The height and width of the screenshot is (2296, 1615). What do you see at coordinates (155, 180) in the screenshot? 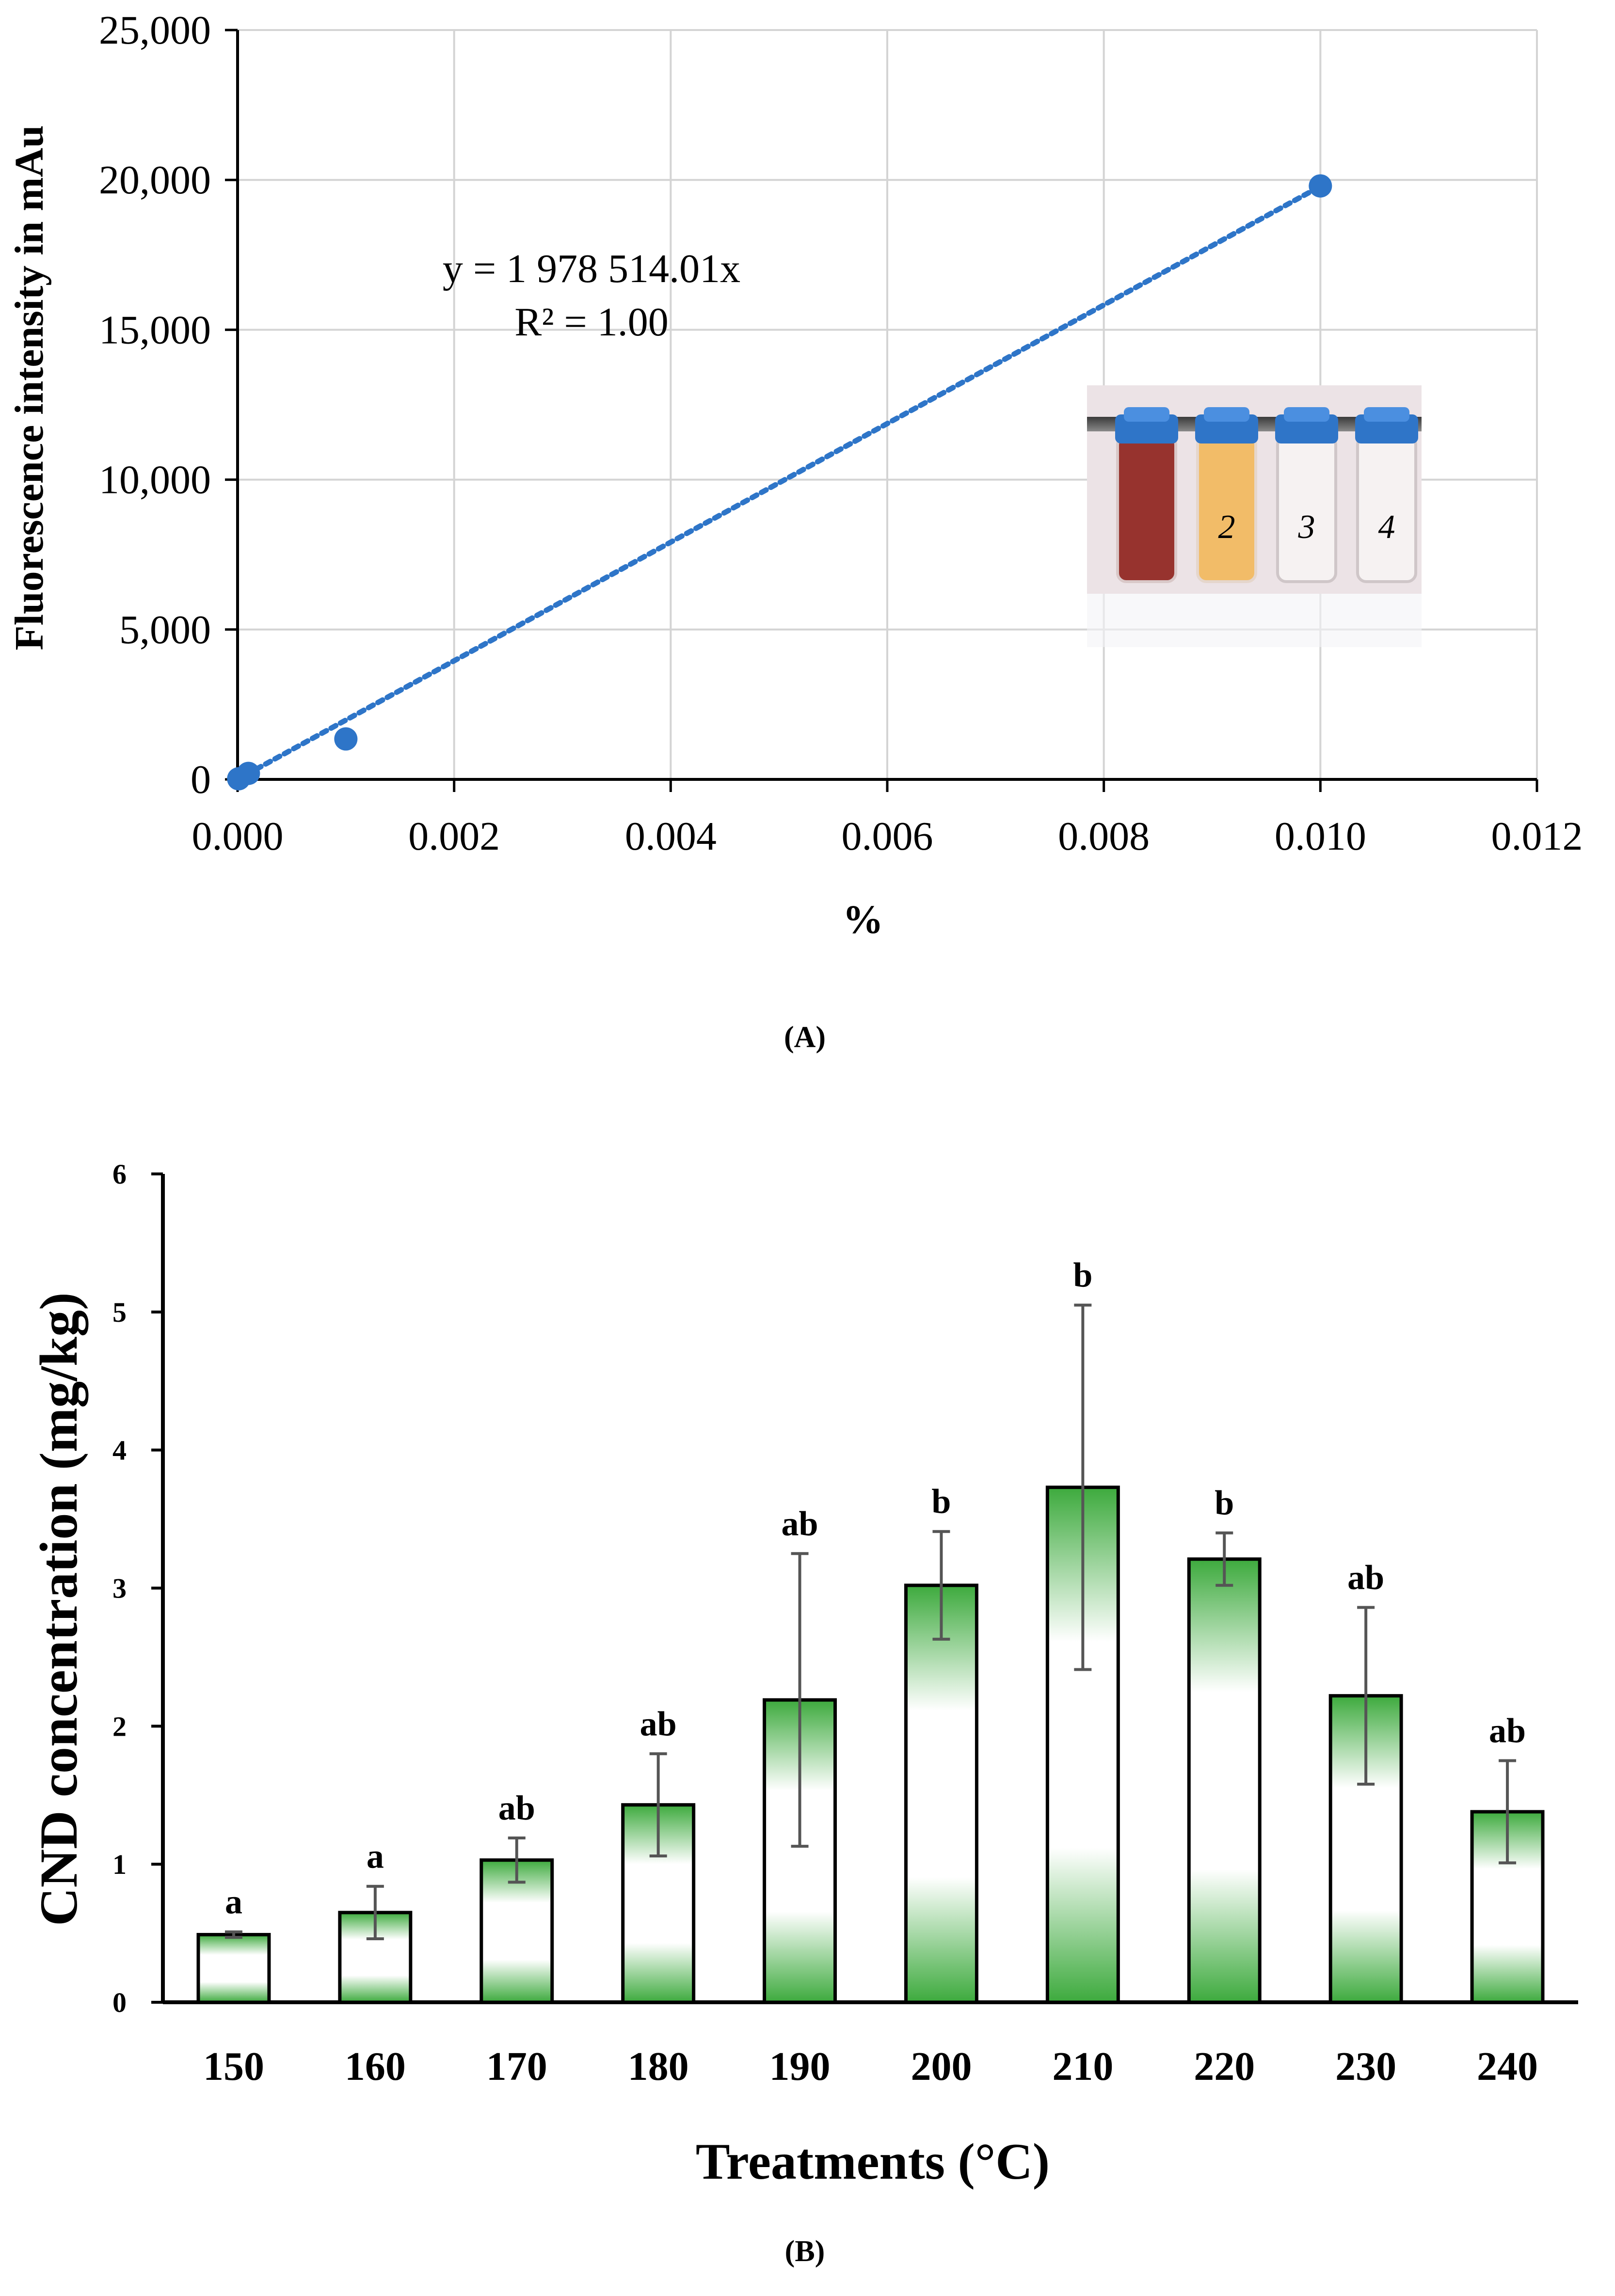
I see `chart-a-y-tick-label: 20,000` at bounding box center [155, 180].